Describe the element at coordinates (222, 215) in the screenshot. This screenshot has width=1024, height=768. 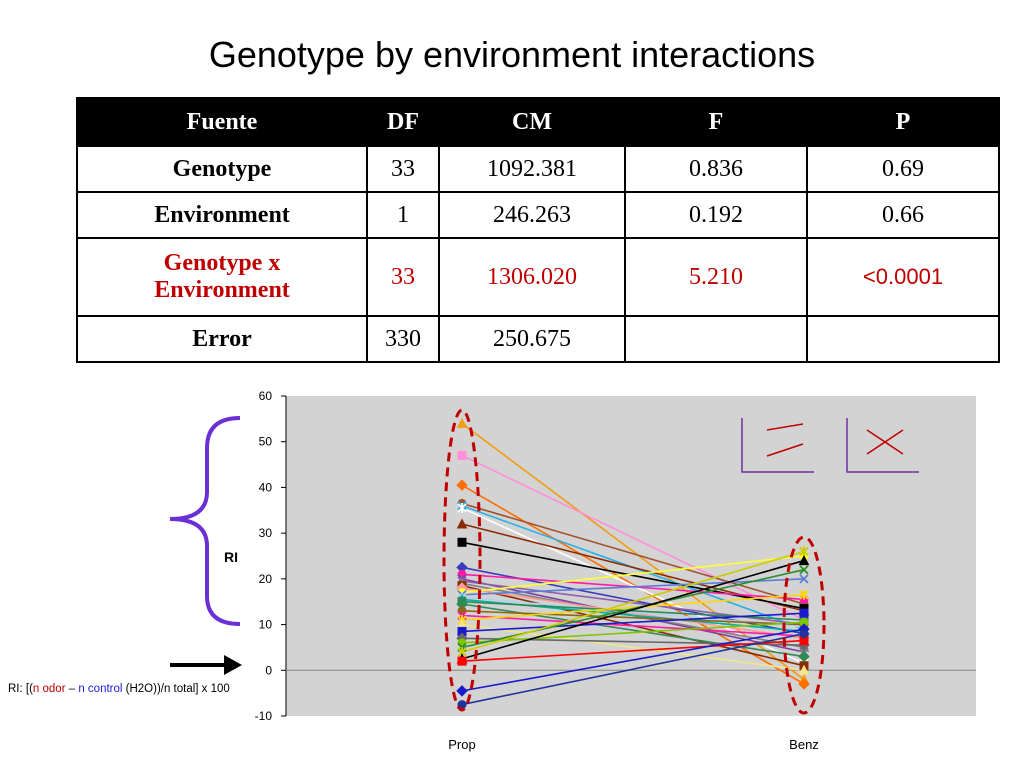
I see `table-cell: Environment` at that location.